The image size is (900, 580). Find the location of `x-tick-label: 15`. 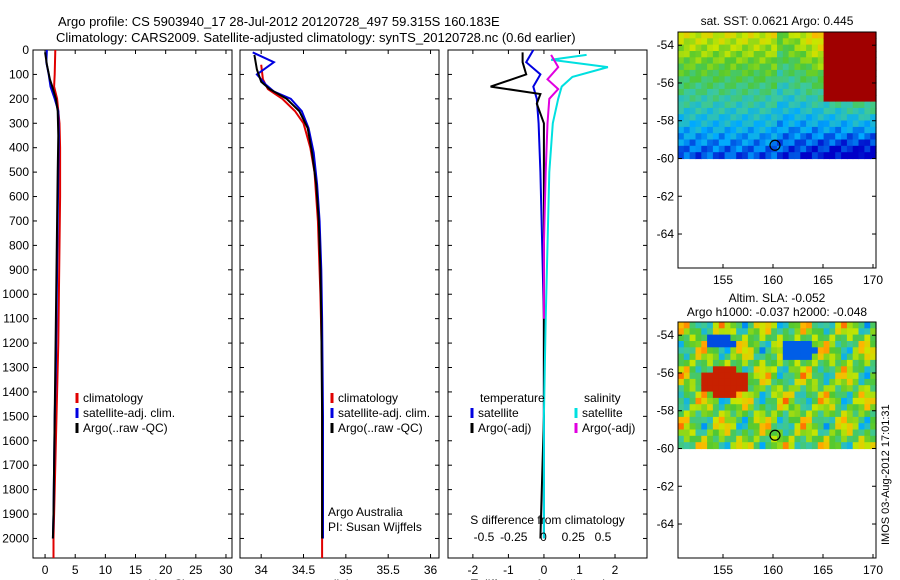

x-tick-label: 15 is located at coordinates (136, 570).